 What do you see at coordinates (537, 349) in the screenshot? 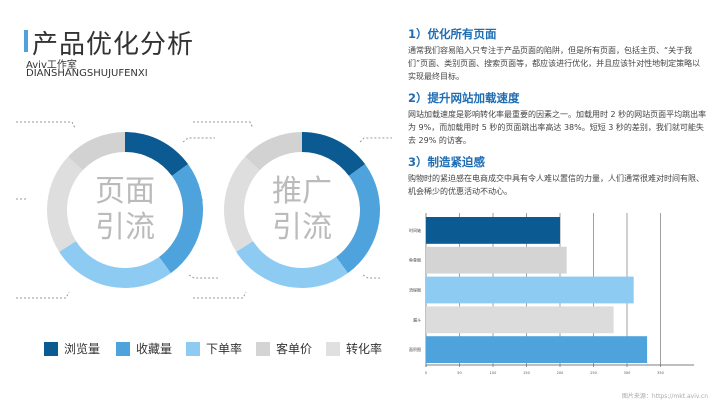
I see `bar-面积图` at bounding box center [537, 349].